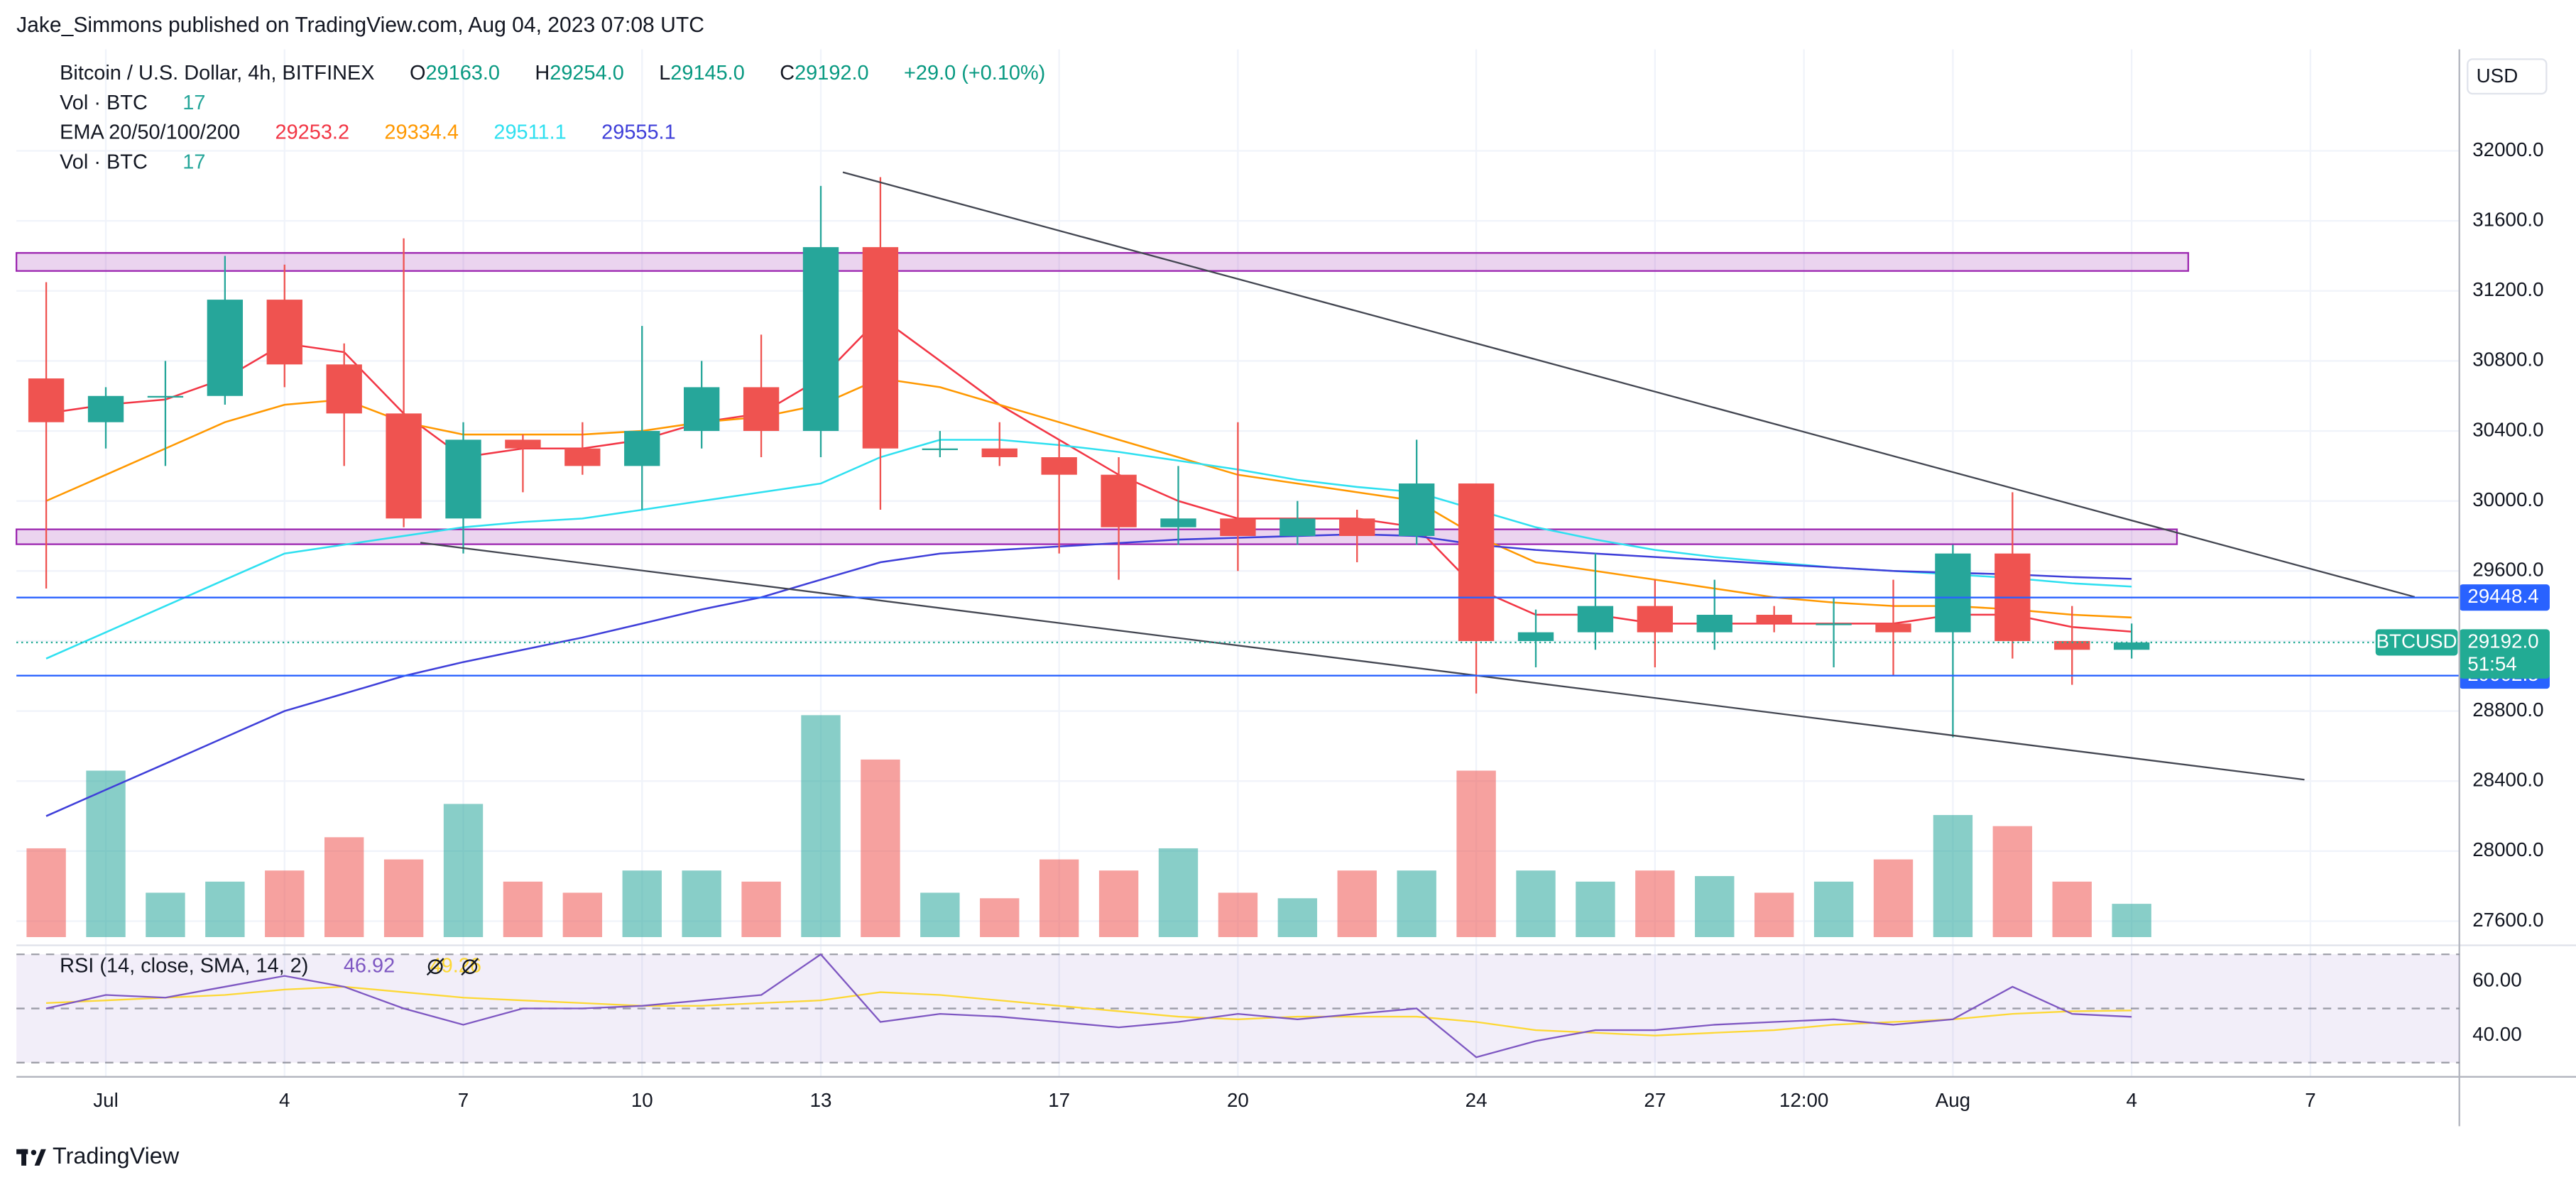  I want to click on ohlc-value: 29192.0, so click(832, 73).